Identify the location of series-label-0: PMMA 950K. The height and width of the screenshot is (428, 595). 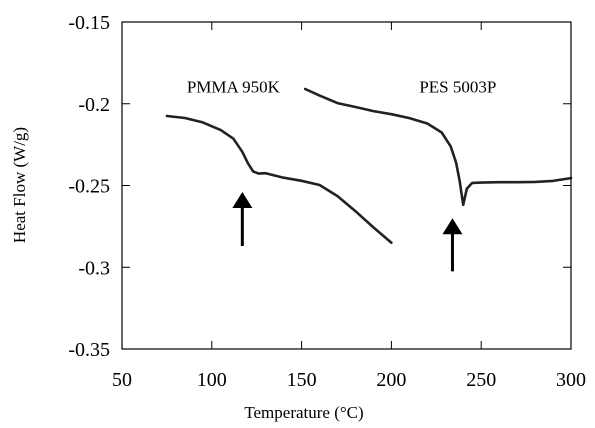
(234, 86).